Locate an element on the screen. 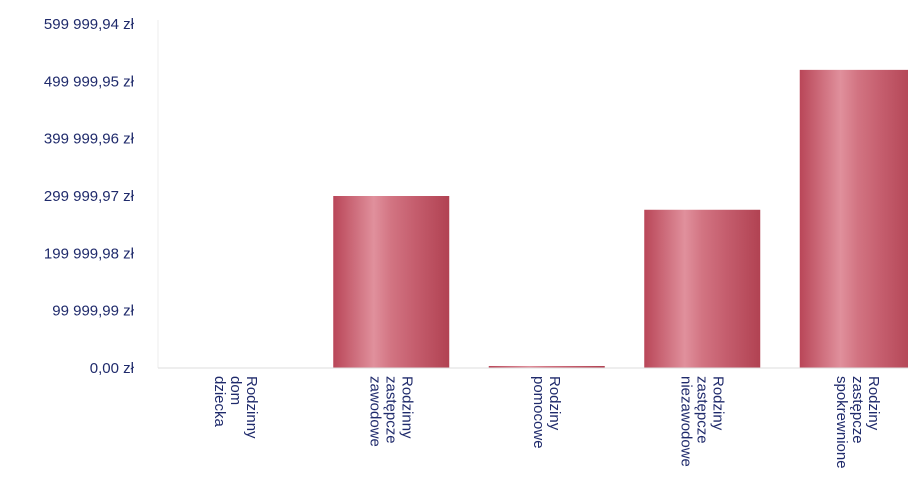  y-tick-label: 199 999,98 zł is located at coordinates (89, 253).